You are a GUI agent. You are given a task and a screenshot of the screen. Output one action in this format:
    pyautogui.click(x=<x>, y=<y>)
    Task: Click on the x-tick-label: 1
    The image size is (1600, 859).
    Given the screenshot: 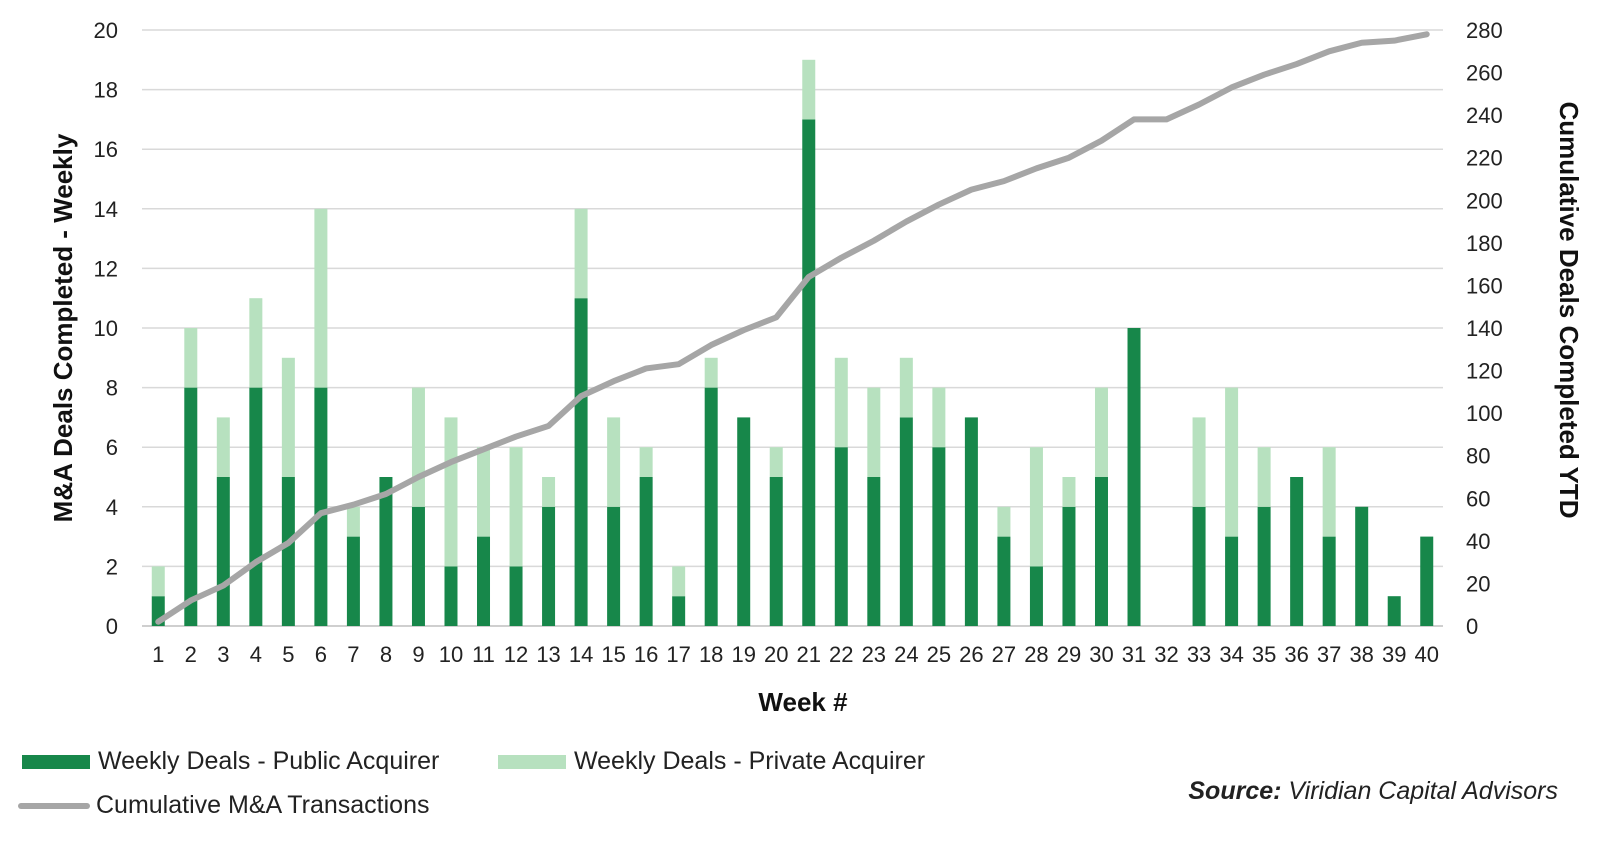 What is the action you would take?
    pyautogui.click(x=158, y=654)
    